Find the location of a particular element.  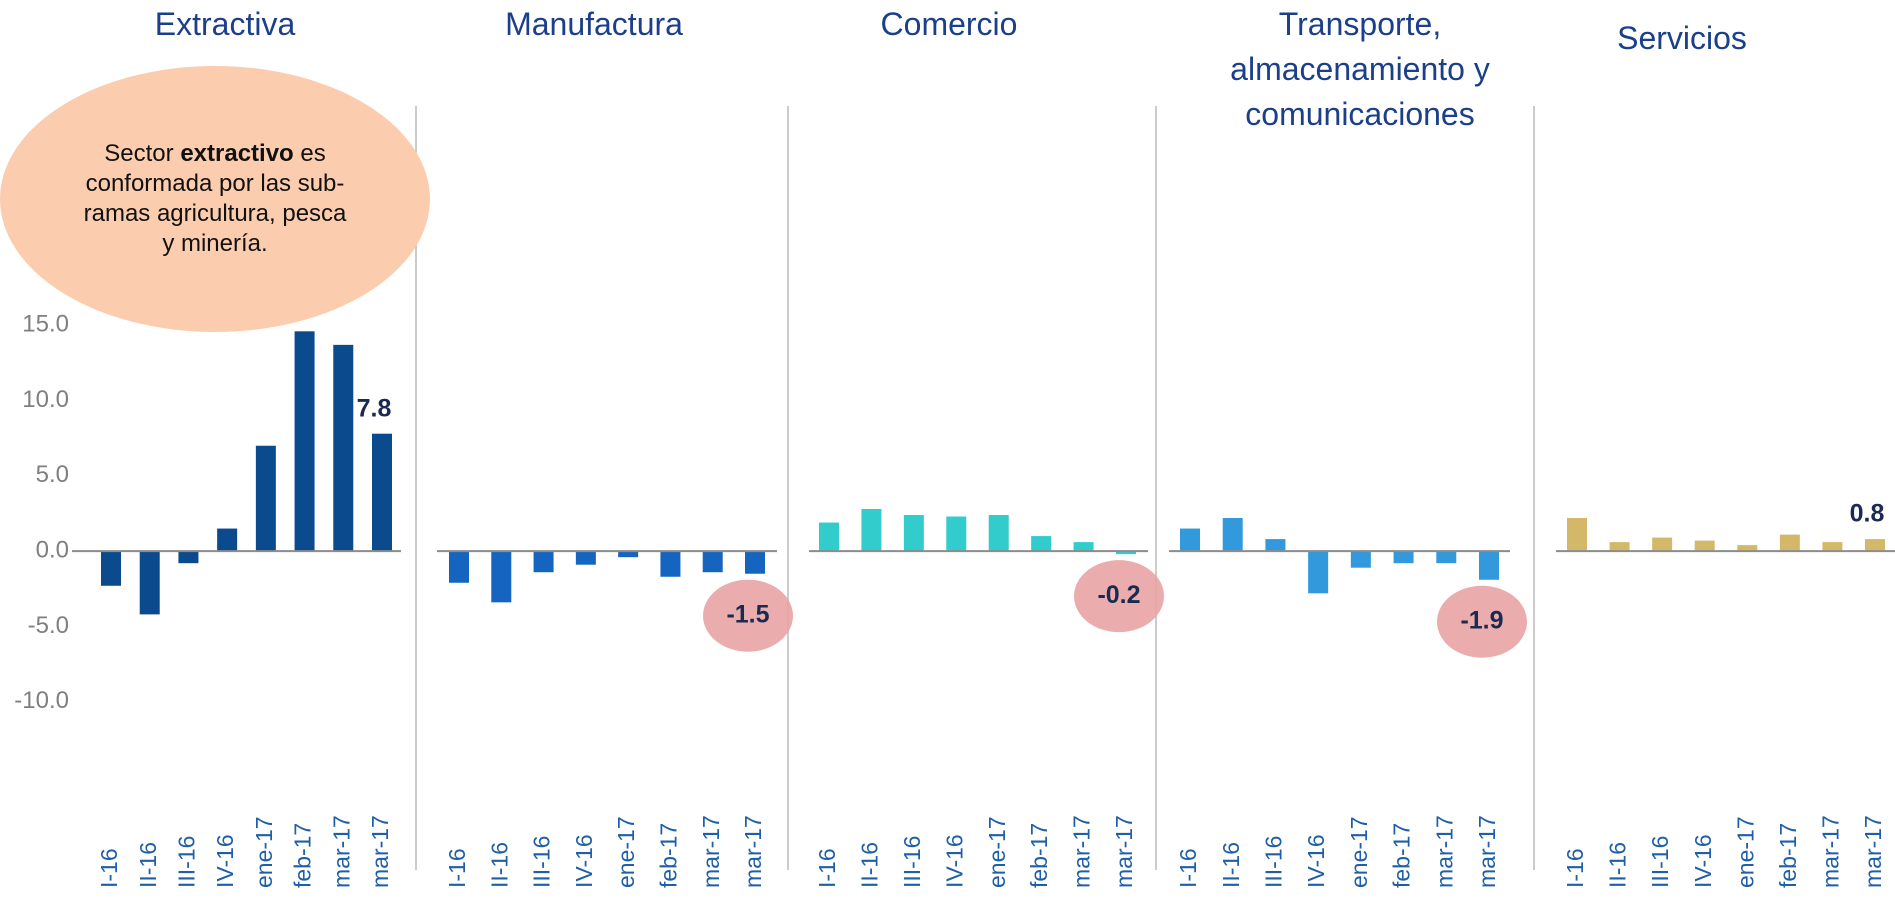

value-label: 7.8 is located at coordinates (374, 408).